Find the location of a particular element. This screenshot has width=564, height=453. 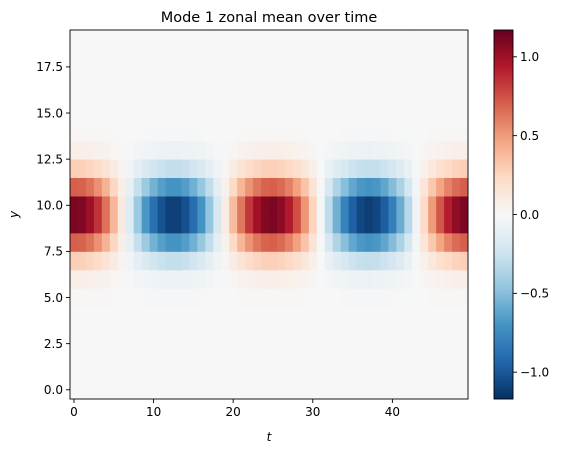

x-tick-label: 0 is located at coordinates (74, 412).